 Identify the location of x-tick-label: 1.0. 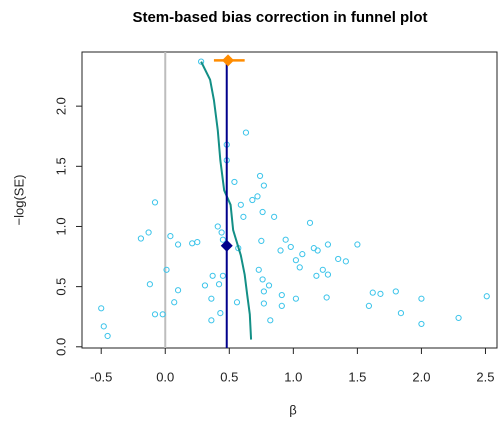
(293, 376).